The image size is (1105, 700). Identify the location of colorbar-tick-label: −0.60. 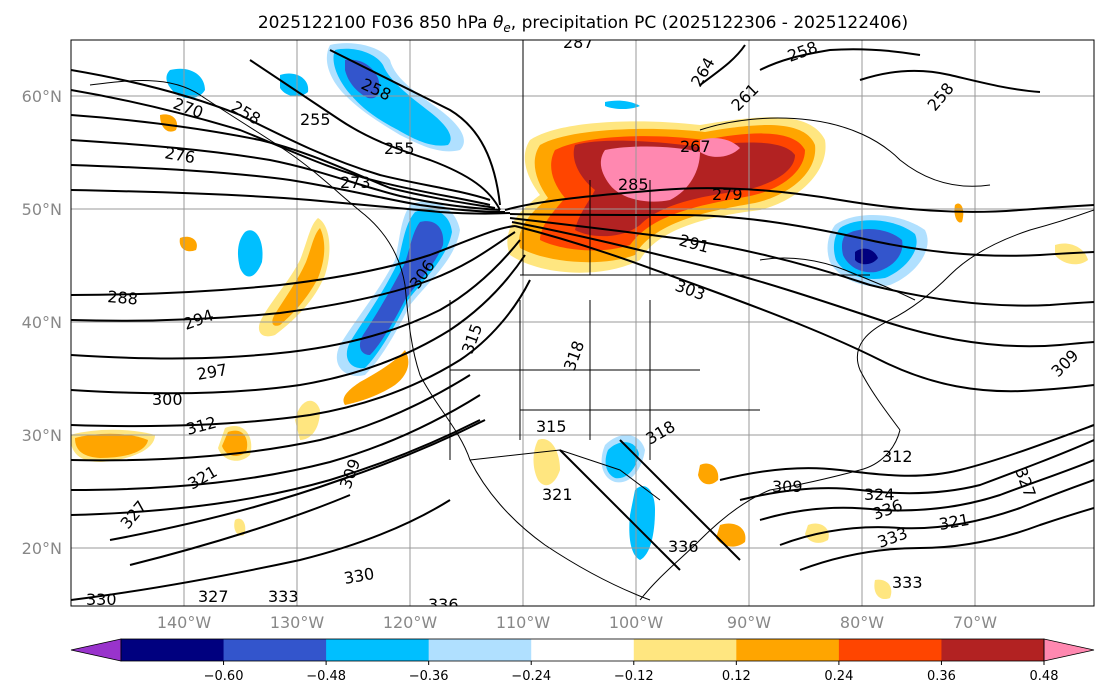
(224, 676).